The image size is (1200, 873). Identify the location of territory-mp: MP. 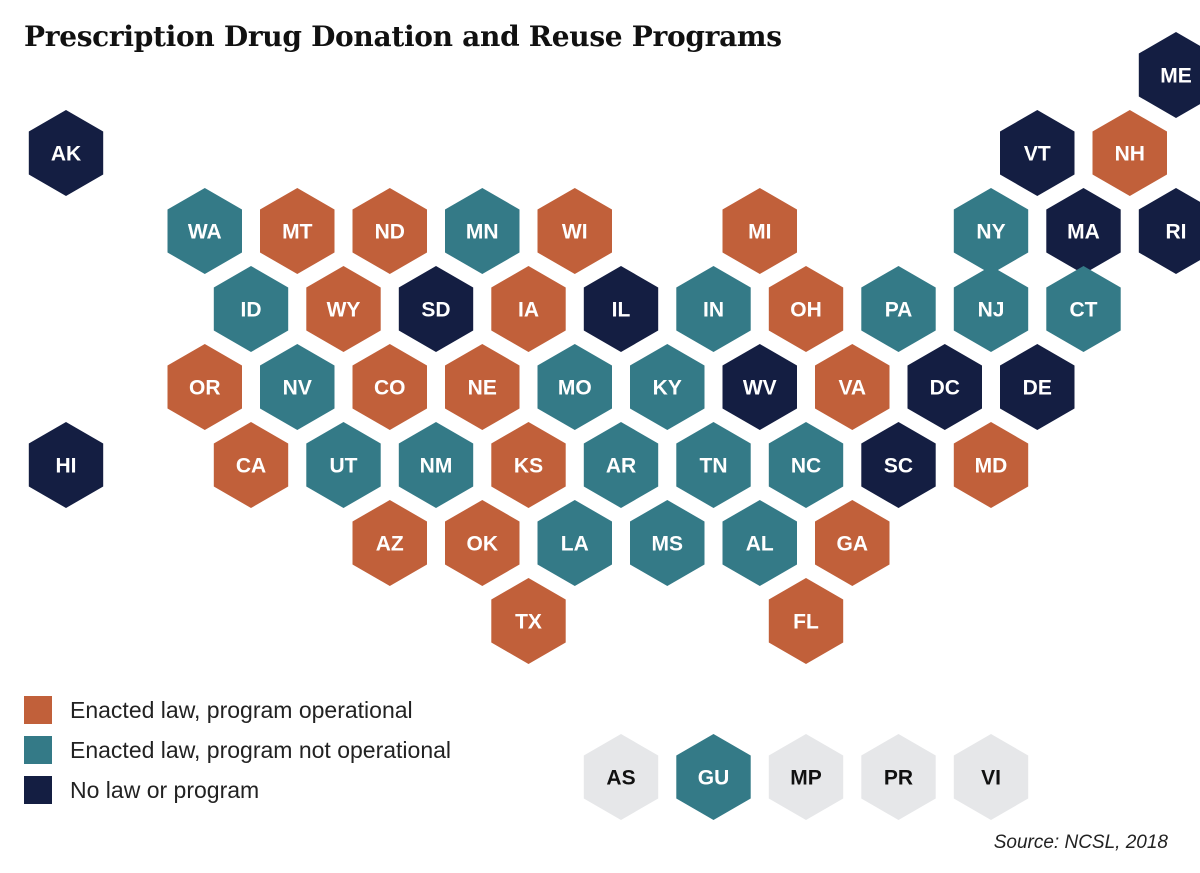
(806, 777).